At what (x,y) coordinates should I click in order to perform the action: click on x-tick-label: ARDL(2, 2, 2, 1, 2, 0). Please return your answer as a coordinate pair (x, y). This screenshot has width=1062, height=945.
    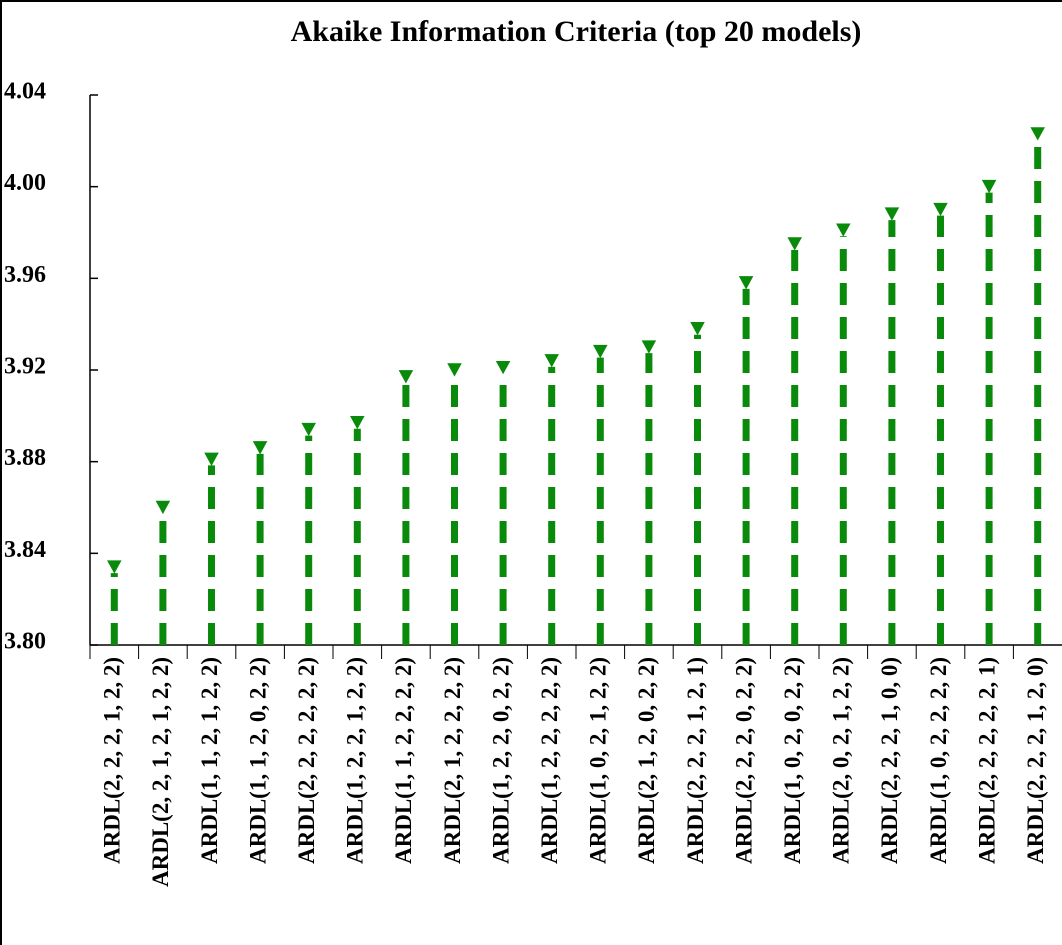
    Looking at the image, I should click on (1035, 760).